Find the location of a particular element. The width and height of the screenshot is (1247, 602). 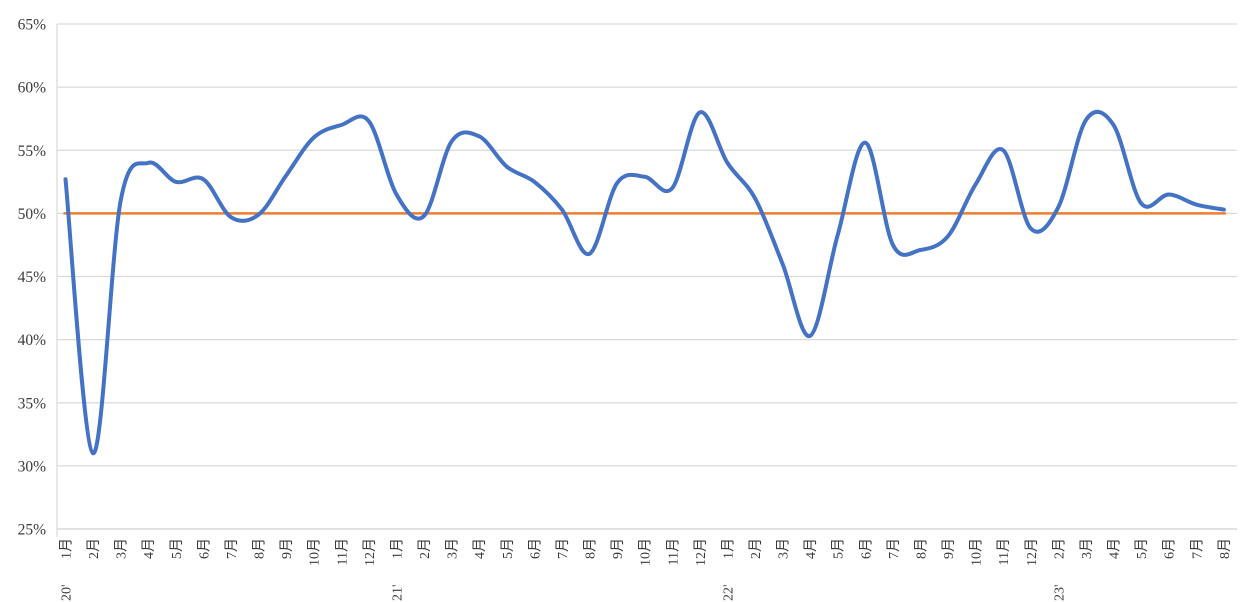

year-label: 22' is located at coordinates (728, 592).